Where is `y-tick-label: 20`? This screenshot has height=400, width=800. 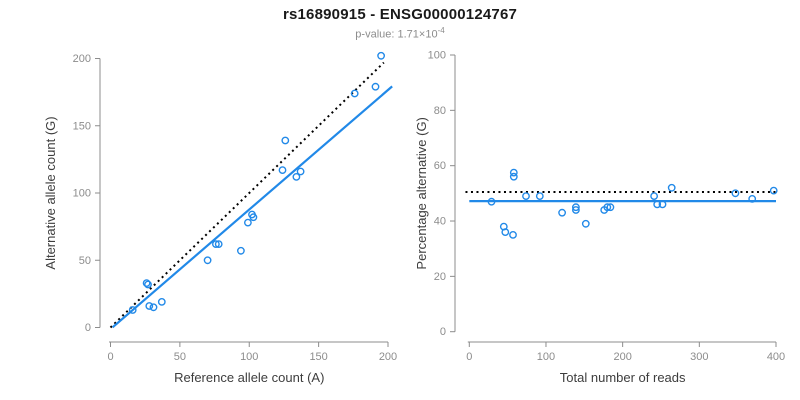 y-tick-label: 20 is located at coordinates (440, 277).